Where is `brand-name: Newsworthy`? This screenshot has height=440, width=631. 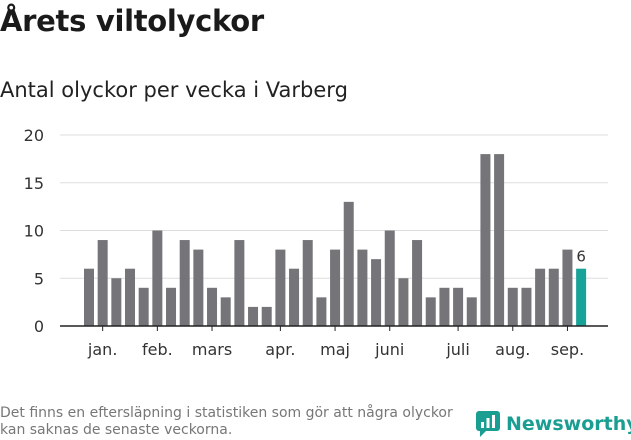
brand-name: Newsworthy is located at coordinates (568, 424).